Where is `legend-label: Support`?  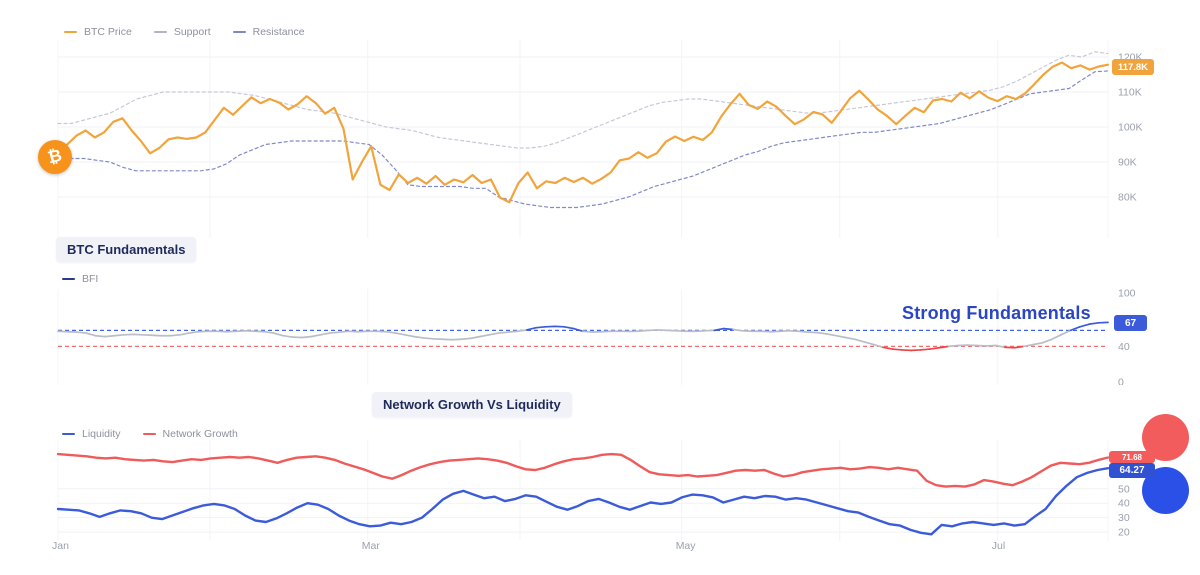 legend-label: Support is located at coordinates (192, 32).